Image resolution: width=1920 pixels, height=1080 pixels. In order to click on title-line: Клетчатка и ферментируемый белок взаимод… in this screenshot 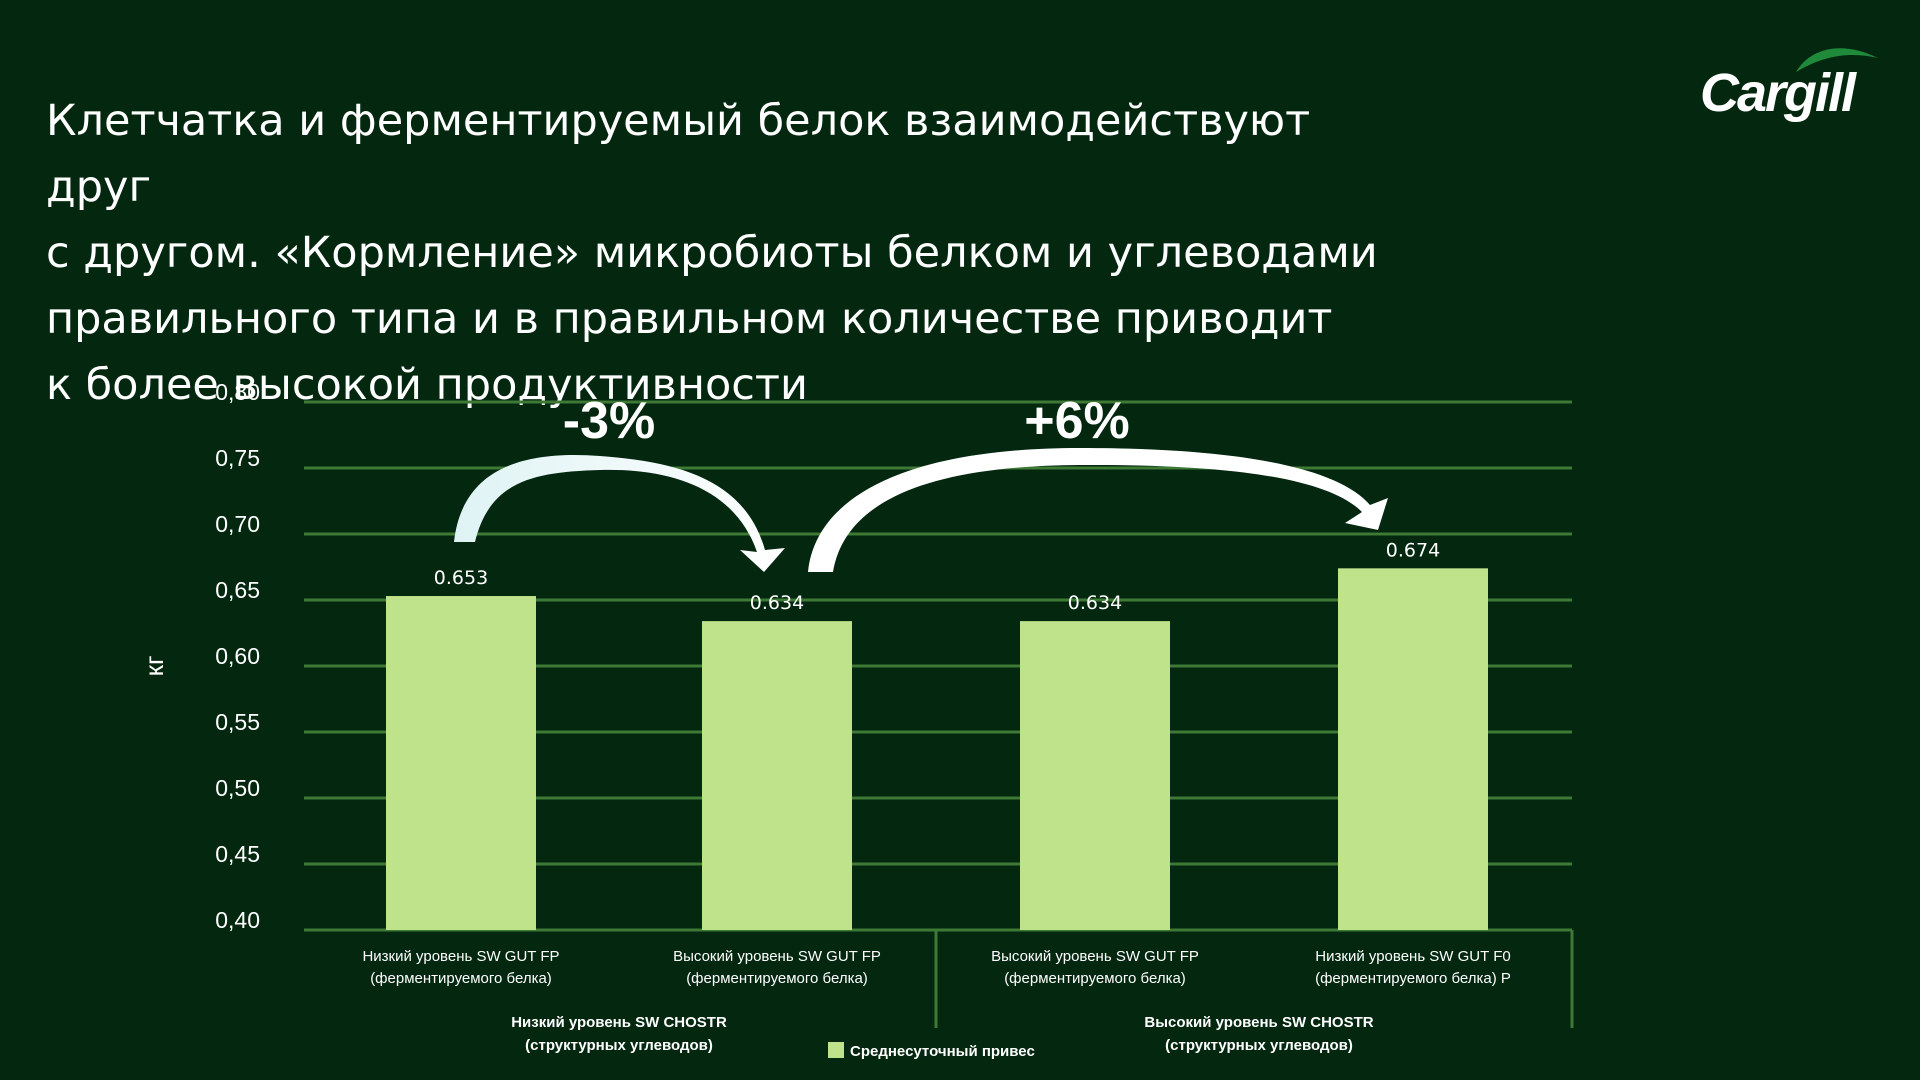, I will do `click(678, 154)`.